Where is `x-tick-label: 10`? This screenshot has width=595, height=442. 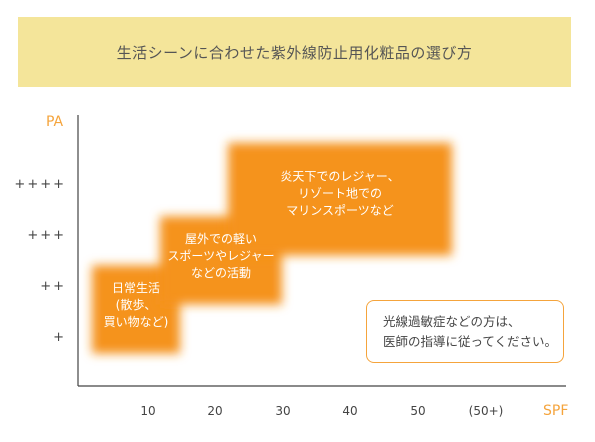
x-tick-label: 10 is located at coordinates (147, 411).